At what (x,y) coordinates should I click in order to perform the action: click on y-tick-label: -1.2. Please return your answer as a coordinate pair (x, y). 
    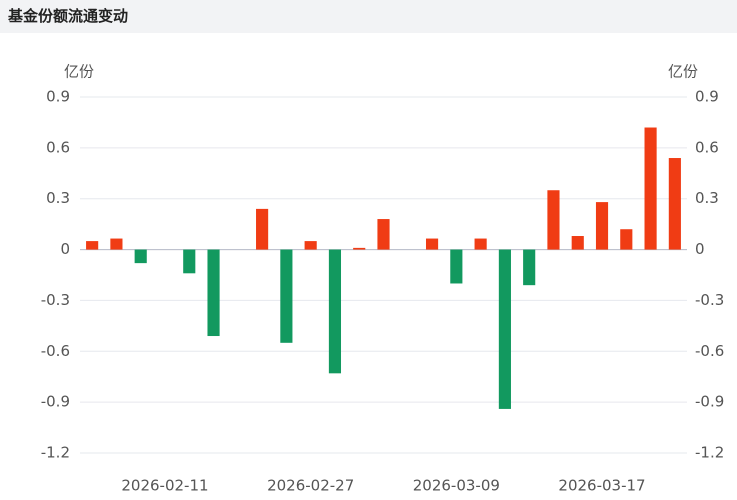
    Looking at the image, I should click on (55, 453).